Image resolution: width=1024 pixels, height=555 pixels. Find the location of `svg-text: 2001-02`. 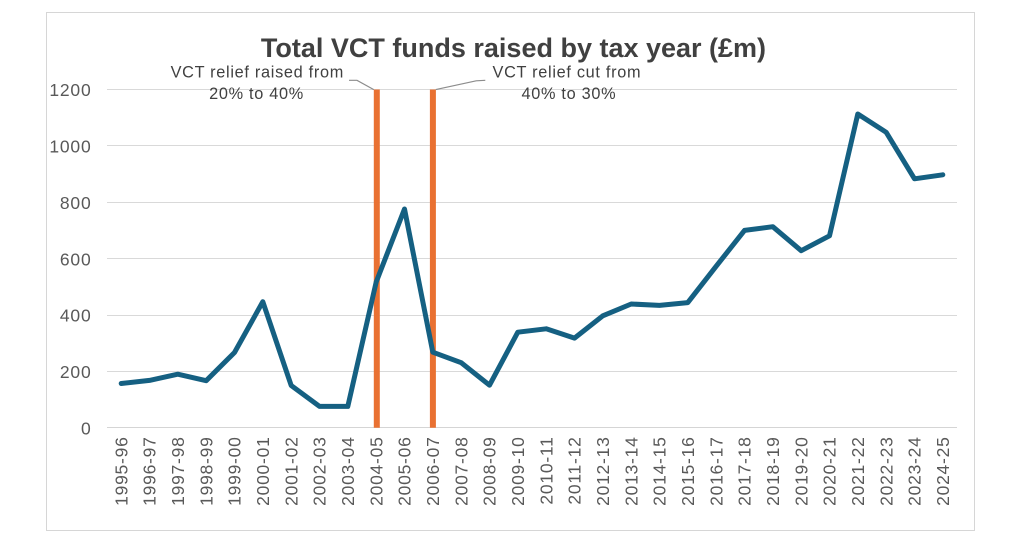

svg-text: 2001-02 is located at coordinates (291, 470).